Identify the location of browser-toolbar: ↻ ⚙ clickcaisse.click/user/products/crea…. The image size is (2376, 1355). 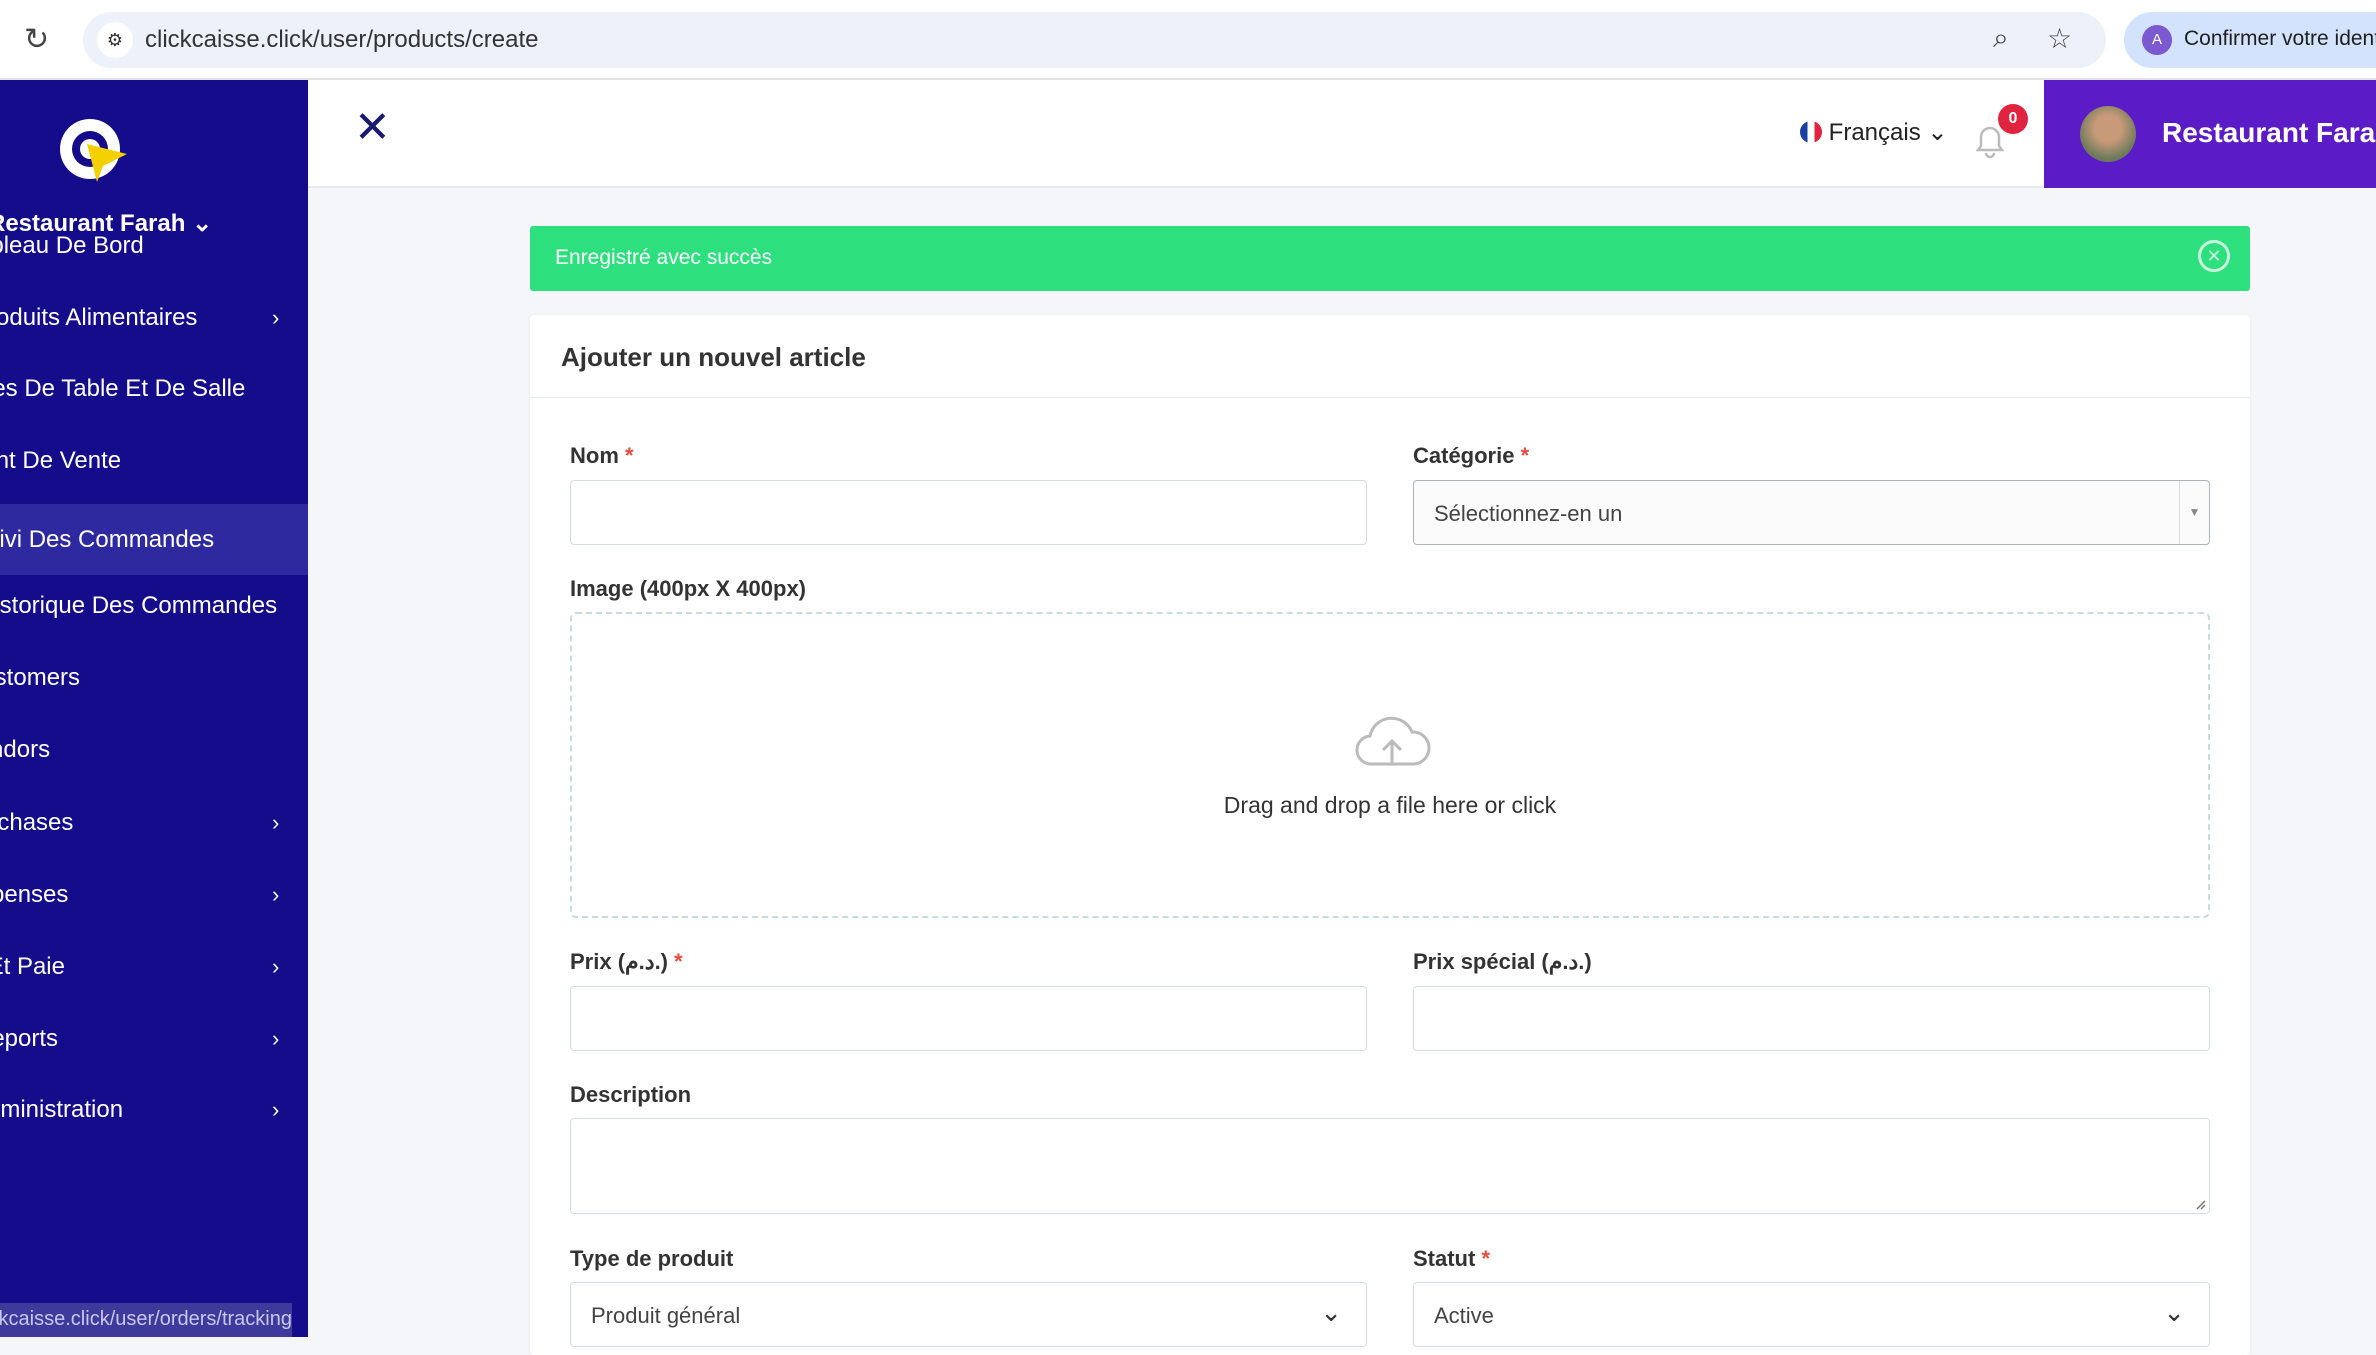
(1188, 40).